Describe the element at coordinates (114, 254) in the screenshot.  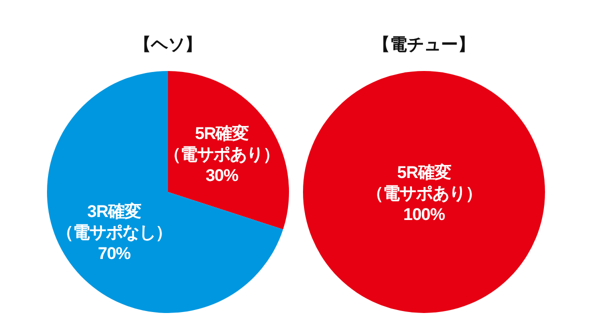
I see `data-label: 70%` at that location.